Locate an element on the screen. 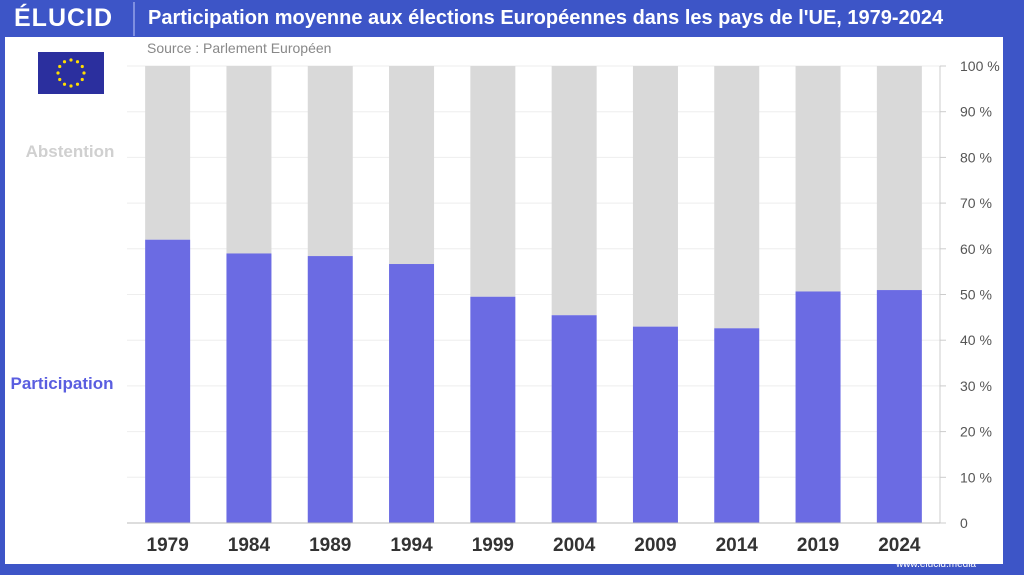 This screenshot has height=575, width=1024. x-tick-label: 2004 is located at coordinates (574, 545).